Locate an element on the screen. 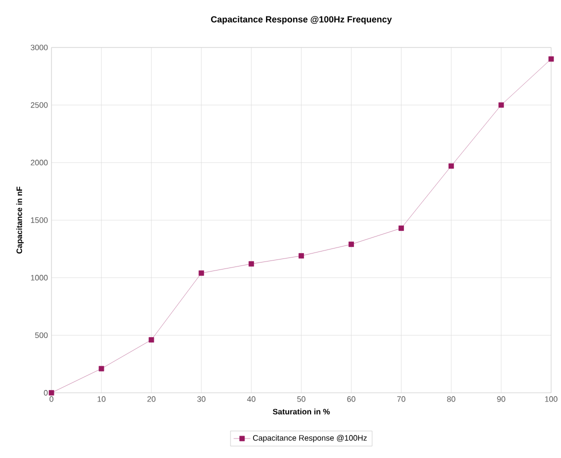 This screenshot has width=561, height=458. chart-title: Capacitance Response @100Hz Frequency is located at coordinates (301, 20).